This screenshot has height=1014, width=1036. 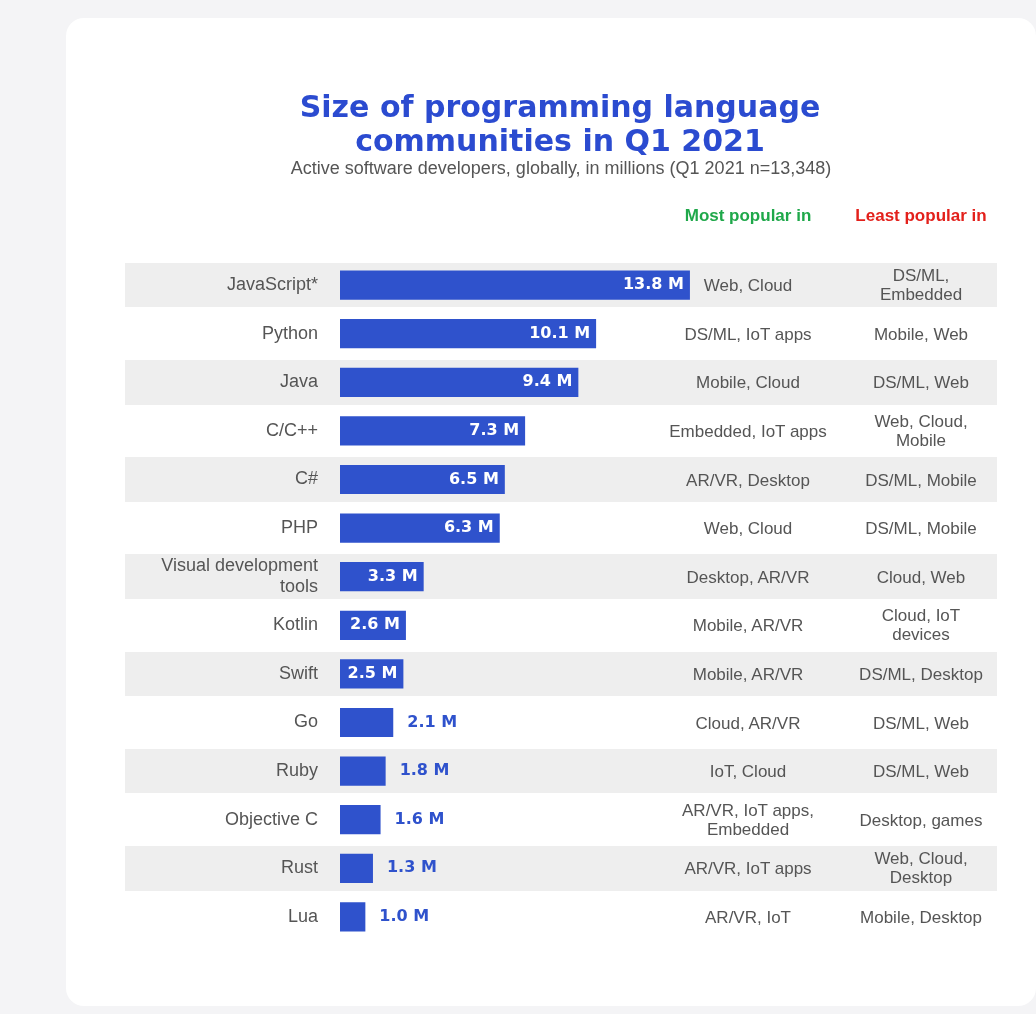 What do you see at coordinates (921, 334) in the screenshot?
I see `text: Mobile, Web` at bounding box center [921, 334].